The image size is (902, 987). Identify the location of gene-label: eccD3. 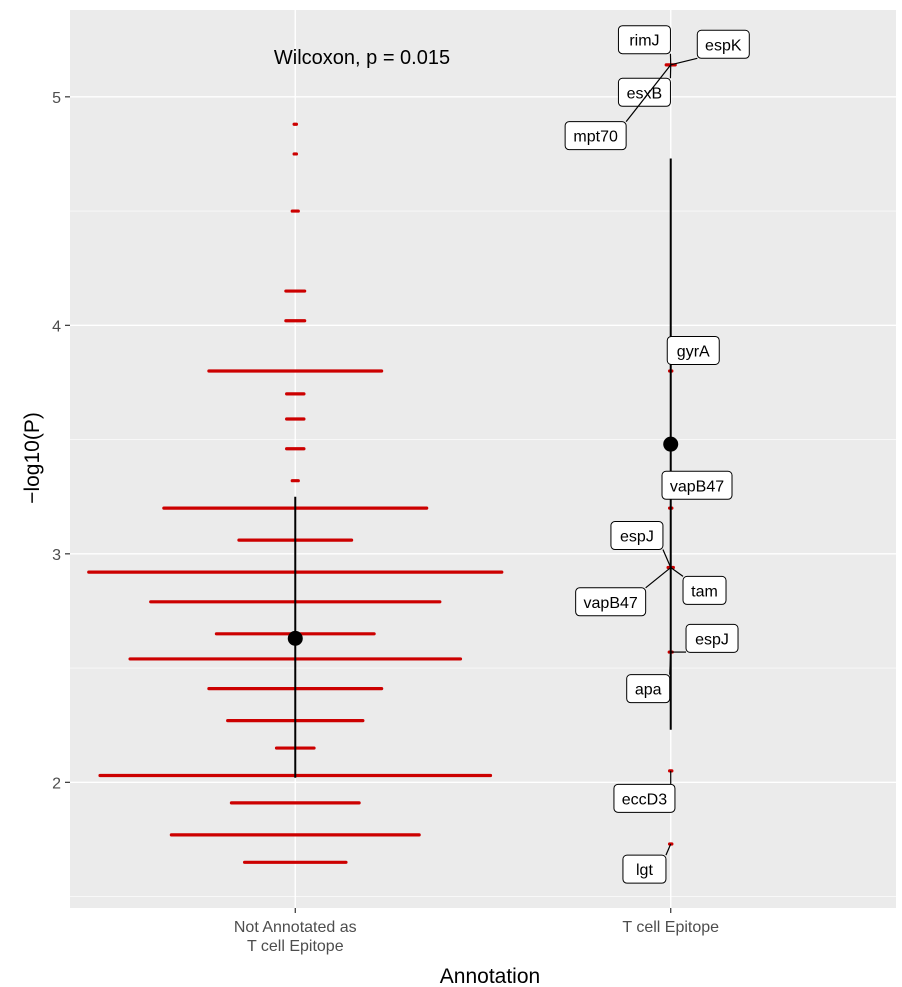
(644, 799).